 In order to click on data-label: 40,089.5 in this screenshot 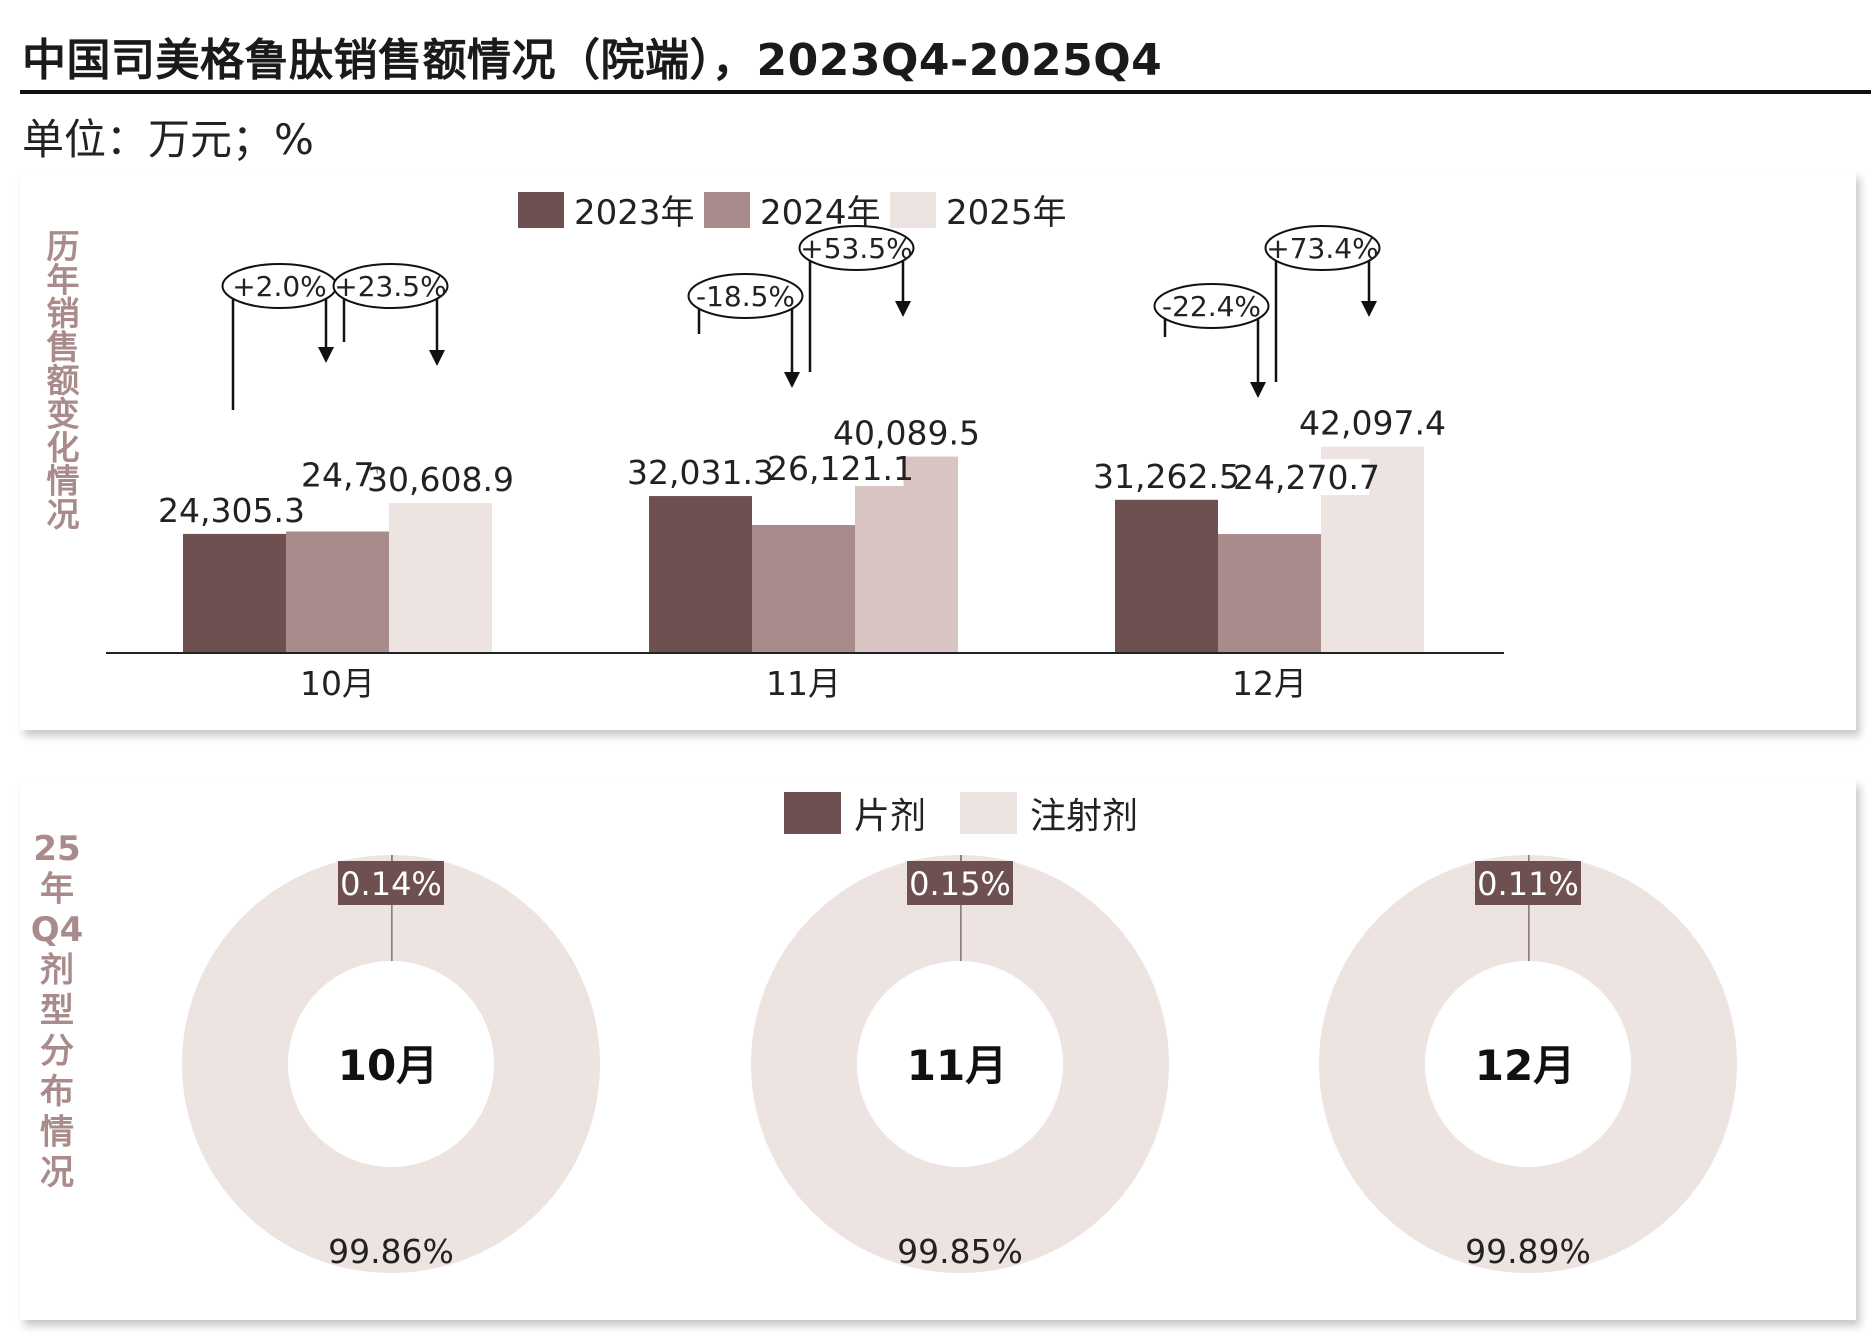, I will do `click(906, 433)`.